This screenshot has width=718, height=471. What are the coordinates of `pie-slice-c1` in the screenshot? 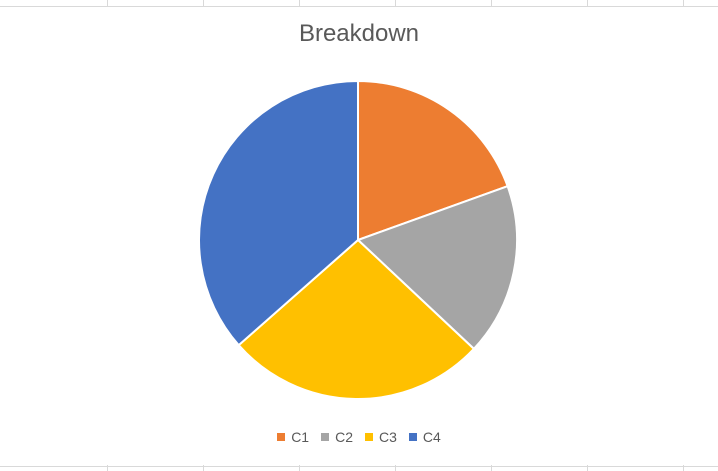 It's located at (433, 160).